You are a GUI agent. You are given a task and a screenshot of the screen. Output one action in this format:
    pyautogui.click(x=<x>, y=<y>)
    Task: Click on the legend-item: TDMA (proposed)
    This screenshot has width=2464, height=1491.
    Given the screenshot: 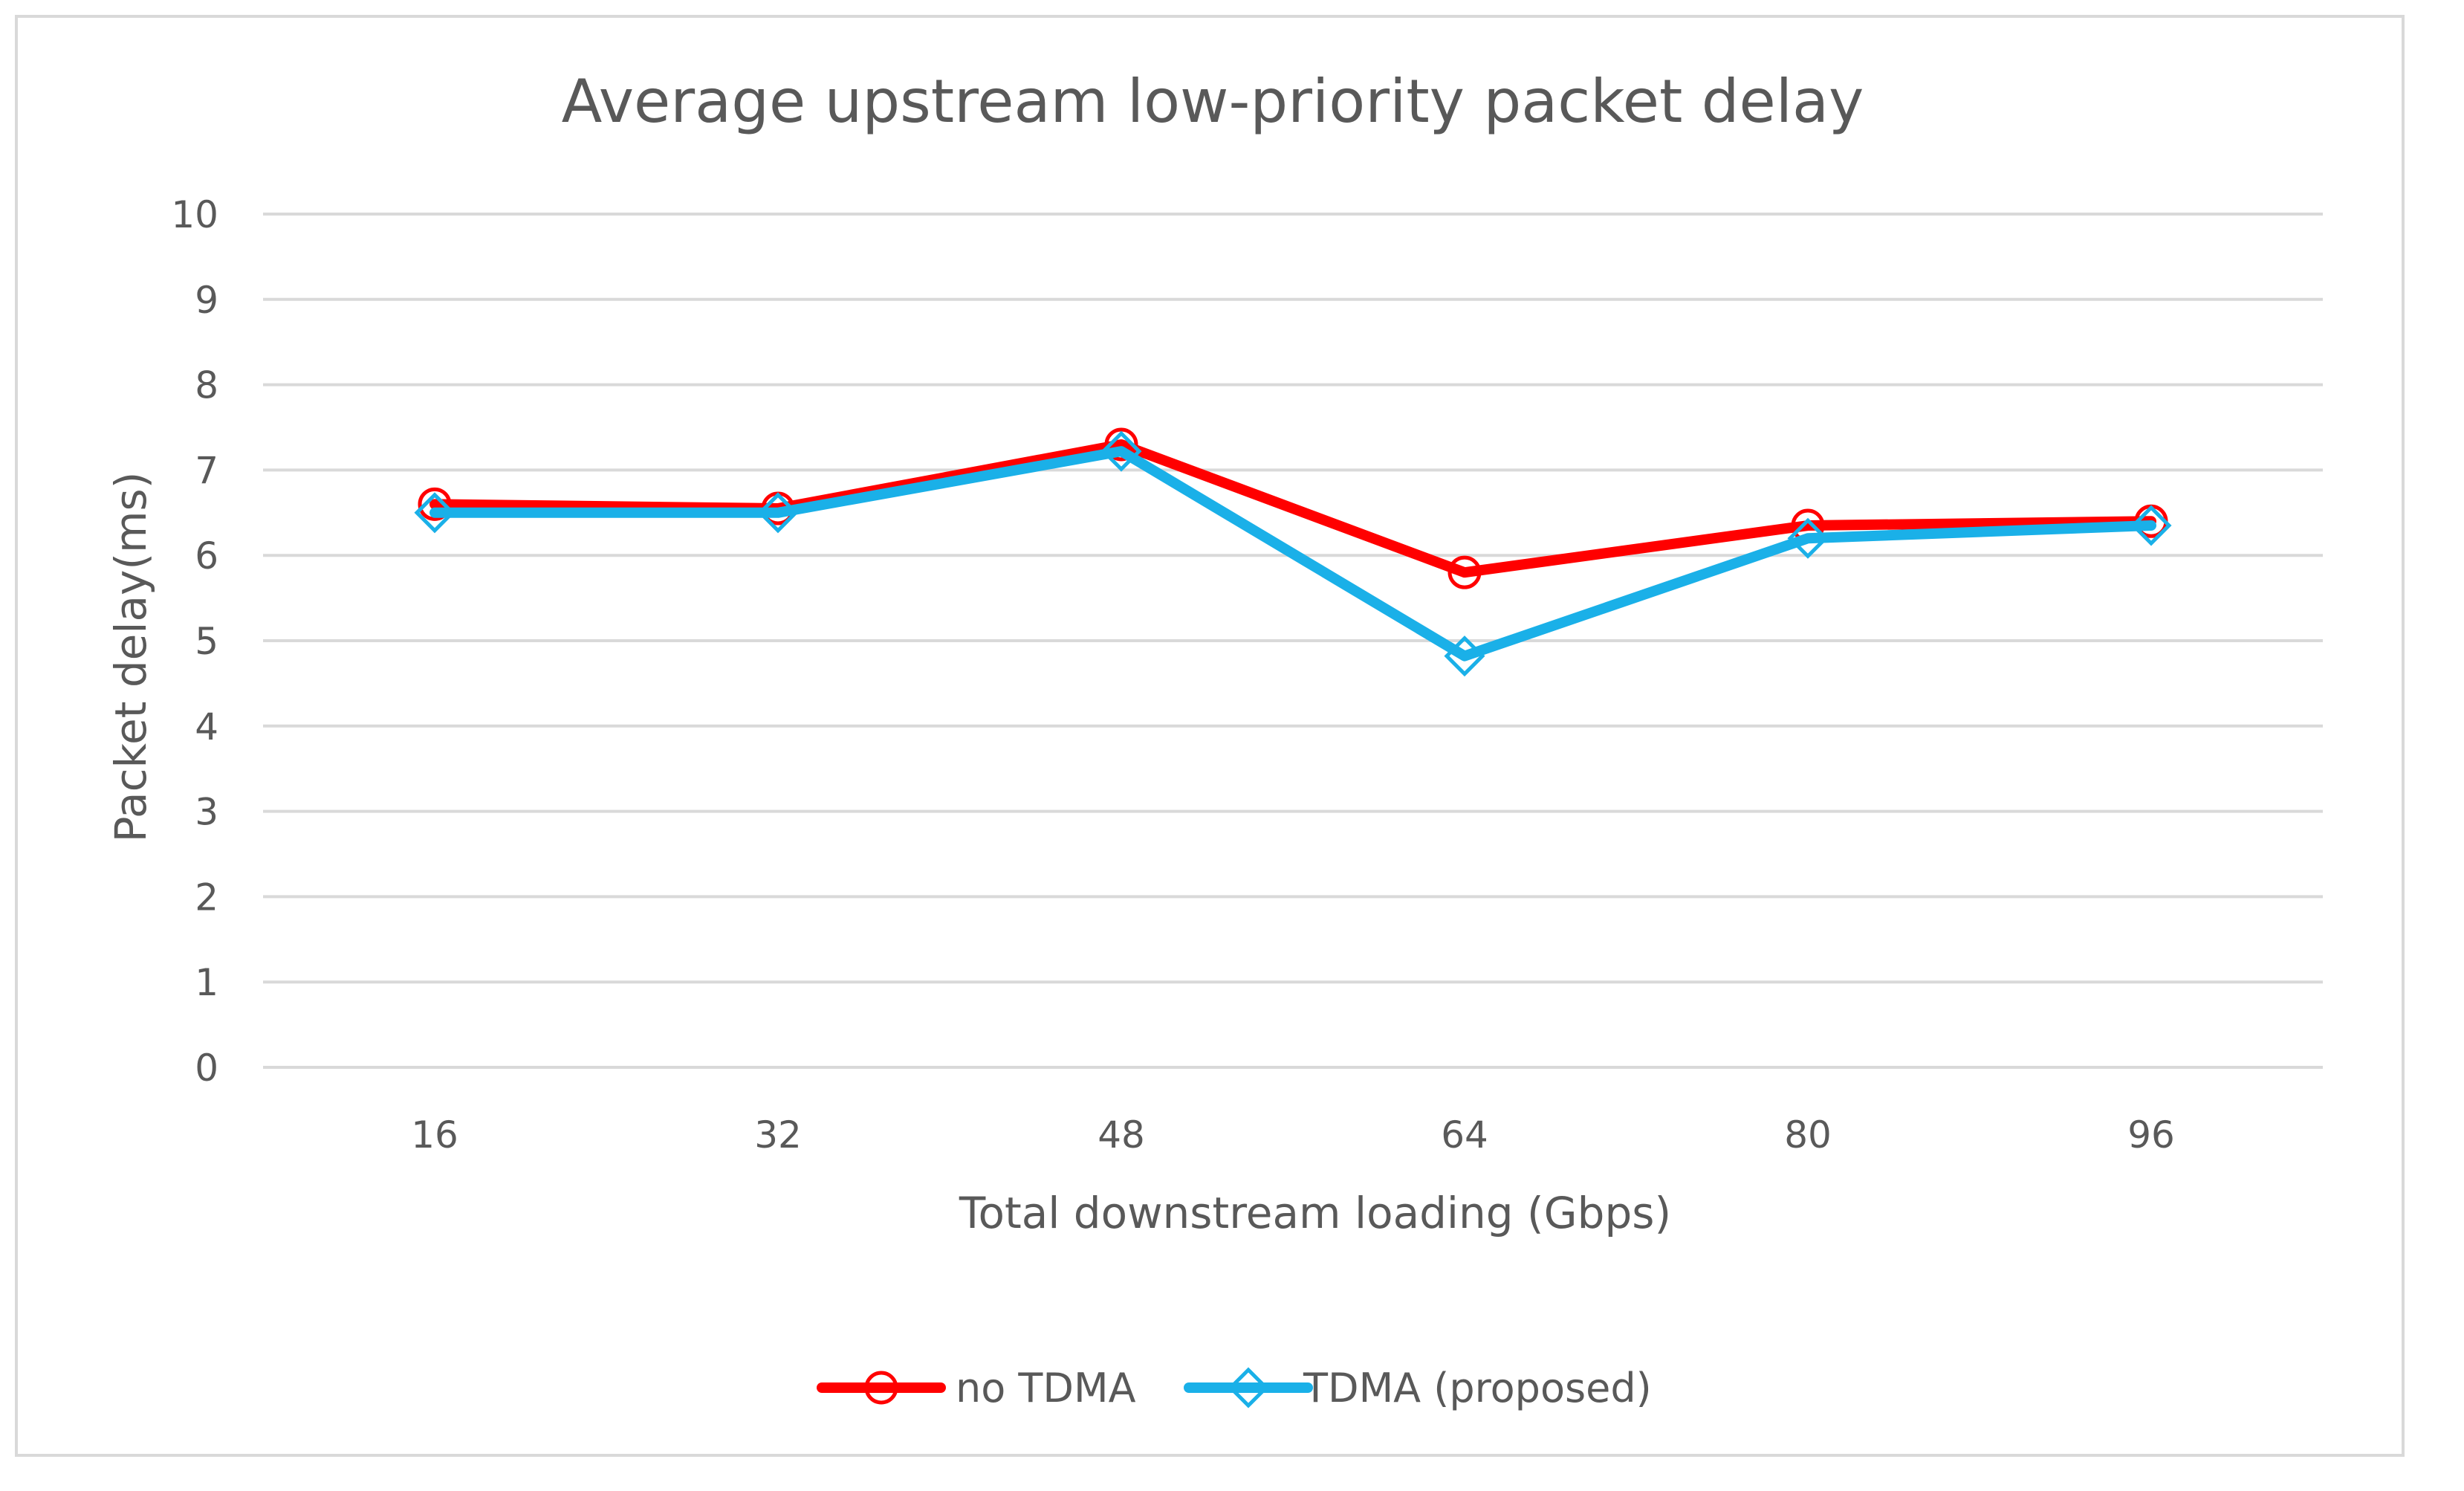 What is the action you would take?
    pyautogui.click(x=1418, y=1388)
    